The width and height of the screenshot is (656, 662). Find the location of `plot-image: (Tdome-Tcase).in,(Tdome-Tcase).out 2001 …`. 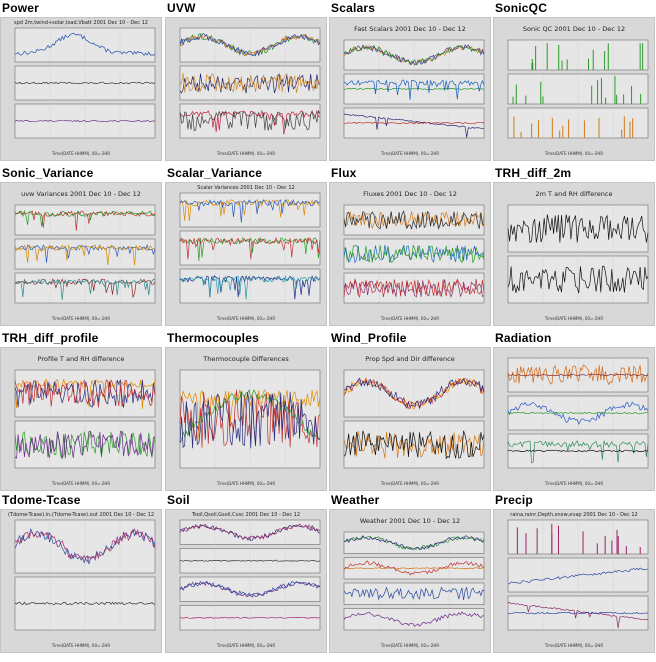

plot-image: (Tdome-Tcase).in,(Tdome-Tcase).out 2001 … is located at coordinates (81, 581).